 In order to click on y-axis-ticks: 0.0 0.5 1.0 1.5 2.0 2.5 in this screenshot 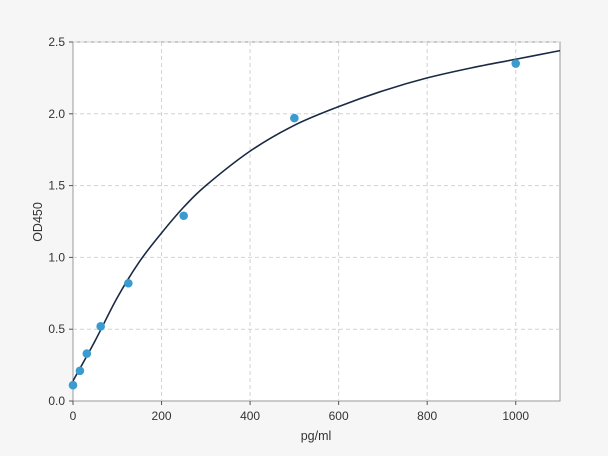, I will do `click(60, 221)`.